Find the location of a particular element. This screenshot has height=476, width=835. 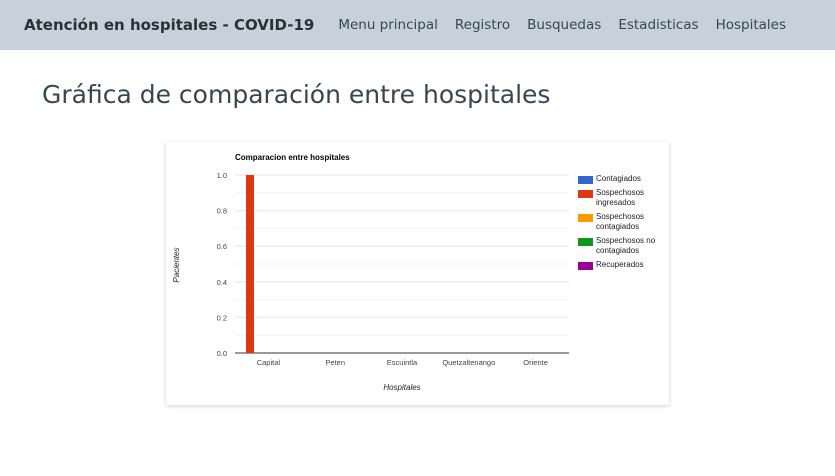

y-tick-label: 0.8 is located at coordinates (222, 211).